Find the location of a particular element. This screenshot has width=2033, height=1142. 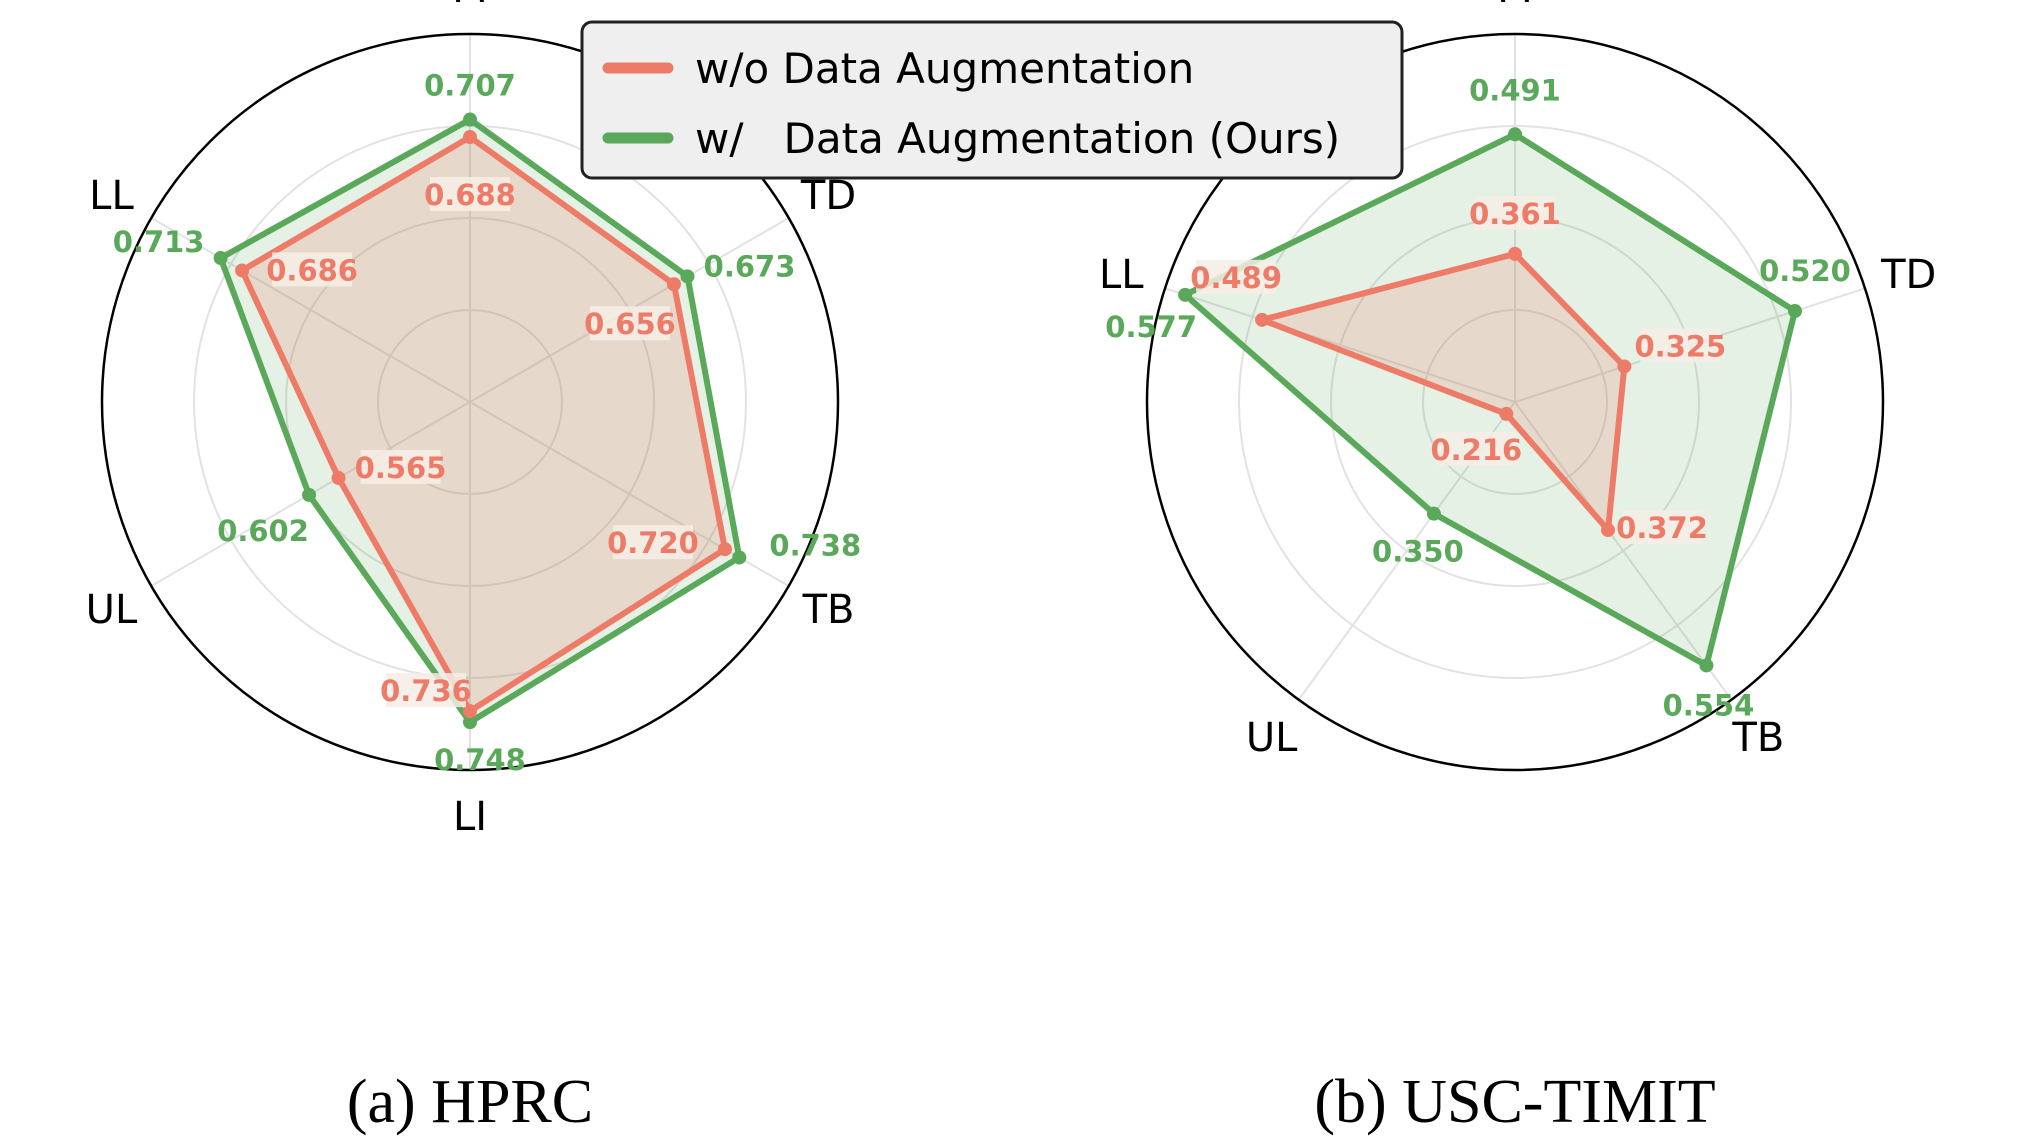

value-label-without-ul: 0.565 is located at coordinates (401, 468).